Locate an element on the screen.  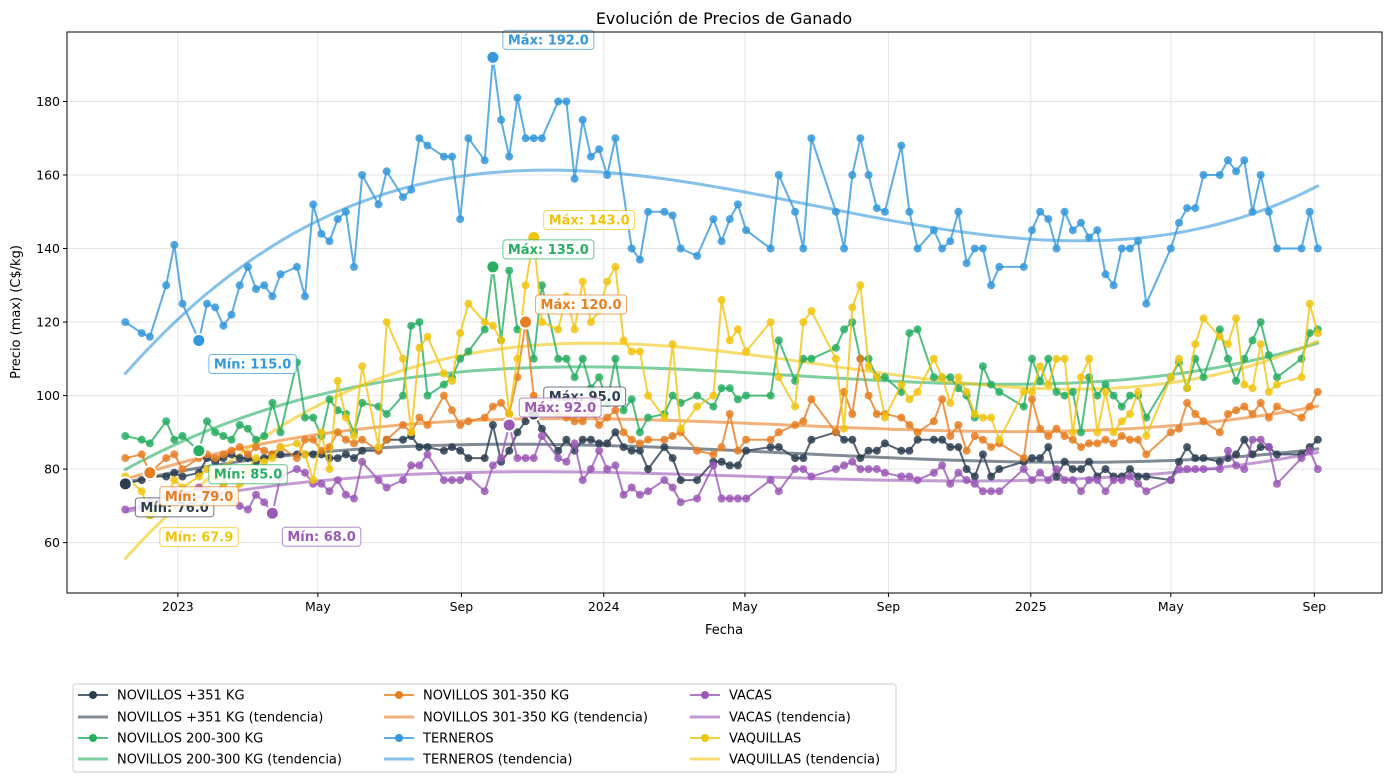
max-annotation: Máx: 135.0 is located at coordinates (548, 249).